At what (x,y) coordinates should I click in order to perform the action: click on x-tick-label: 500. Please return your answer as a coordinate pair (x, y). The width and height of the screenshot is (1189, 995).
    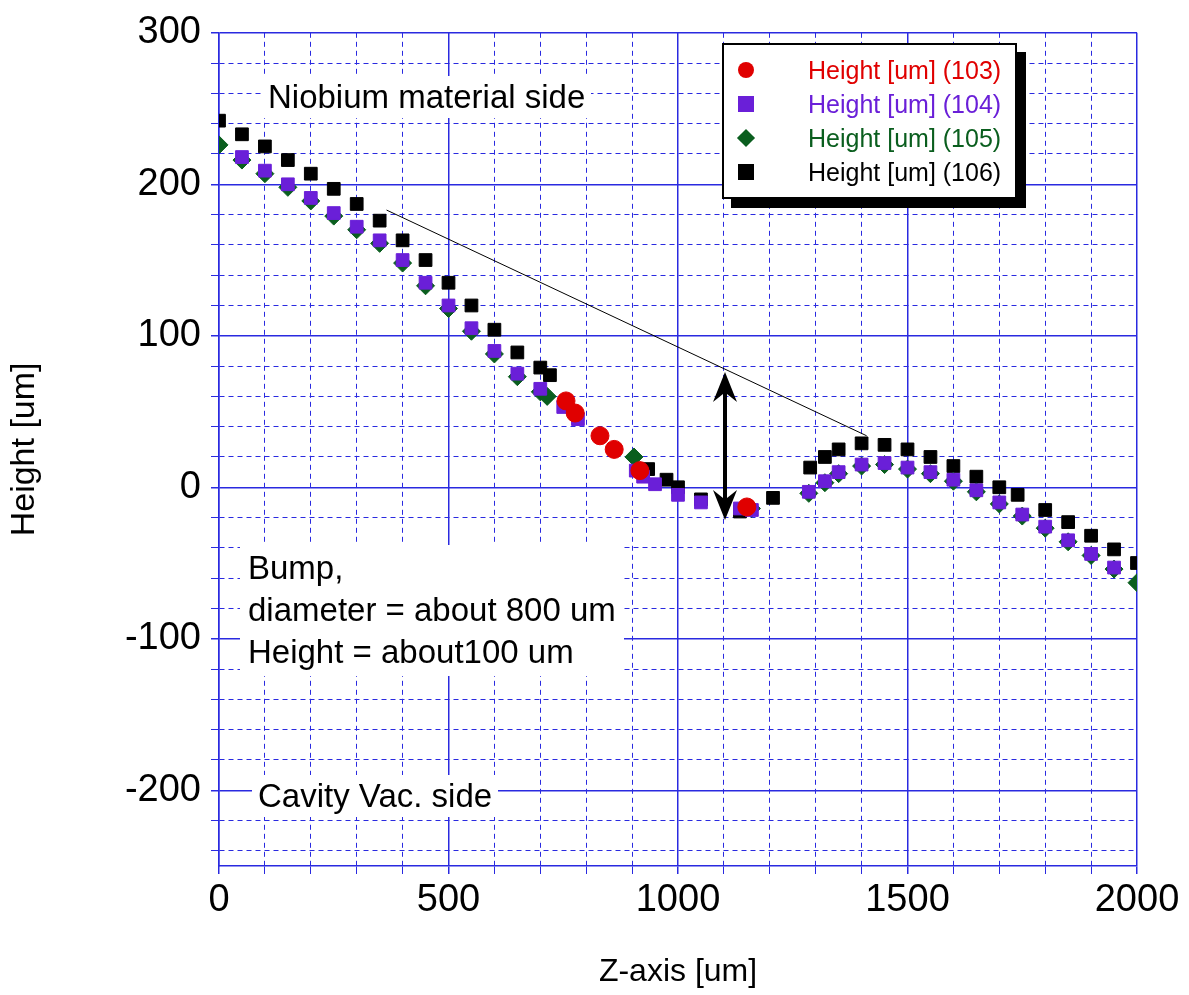
    Looking at the image, I should click on (448, 898).